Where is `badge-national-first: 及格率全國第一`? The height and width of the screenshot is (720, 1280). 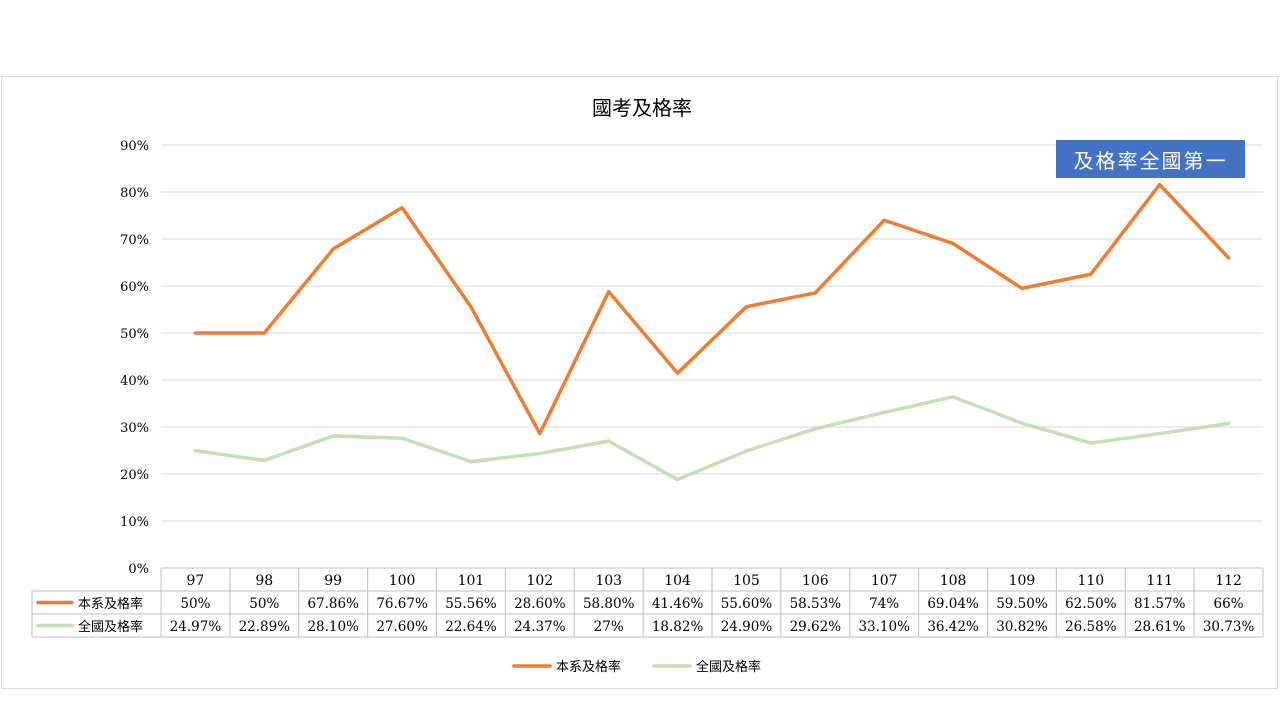
badge-national-first: 及格率全國第一 is located at coordinates (1150, 159).